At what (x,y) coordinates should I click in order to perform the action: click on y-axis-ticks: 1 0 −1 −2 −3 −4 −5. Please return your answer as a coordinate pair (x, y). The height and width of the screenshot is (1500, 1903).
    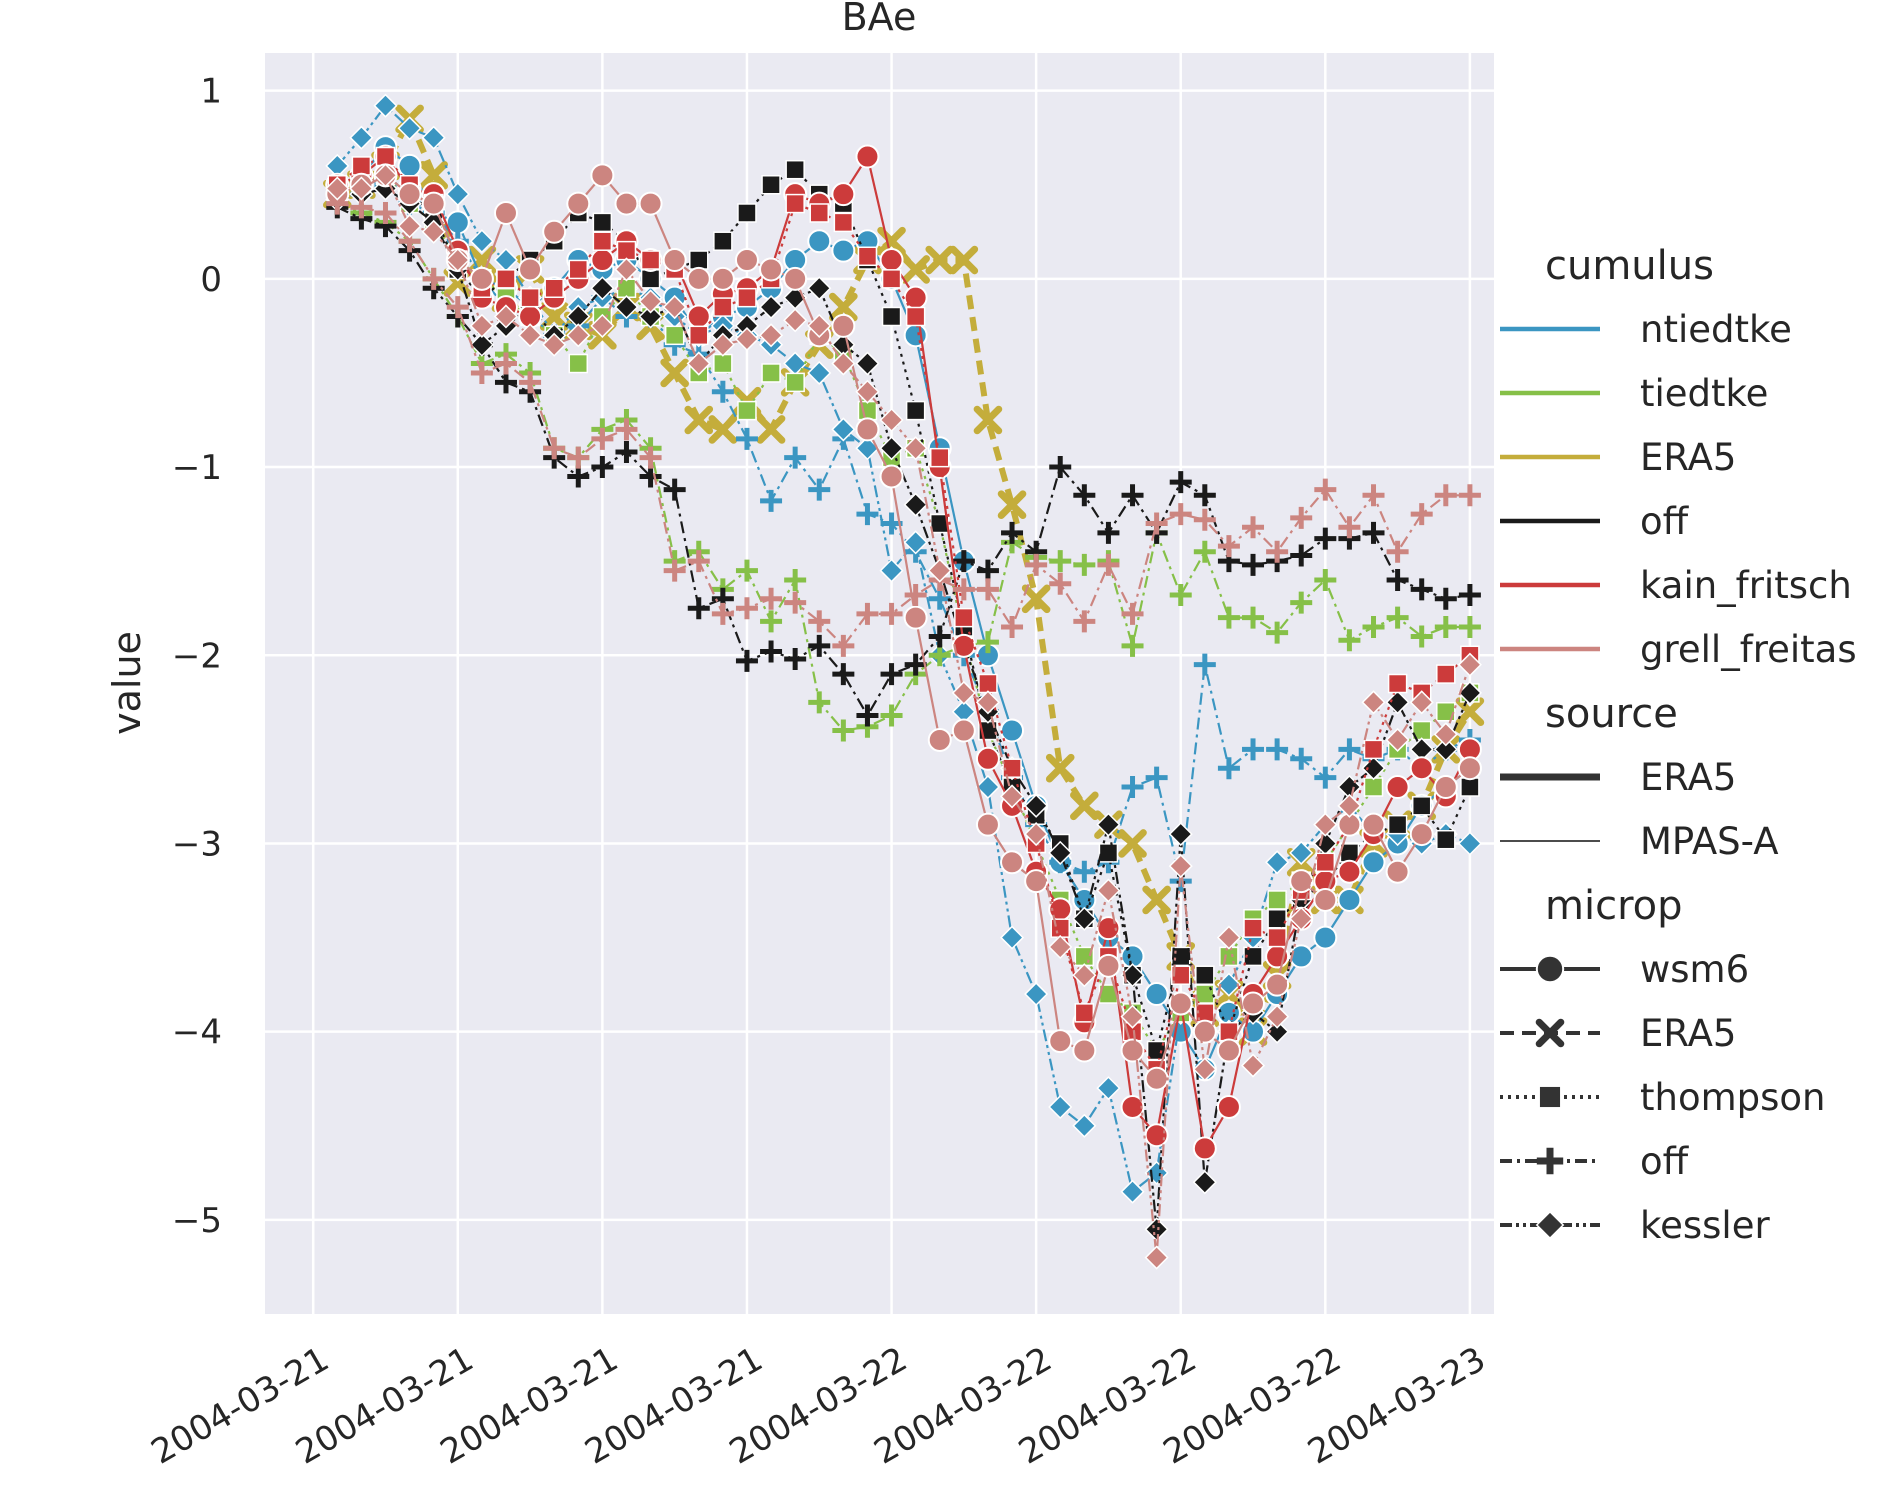
    Looking at the image, I should click on (197, 656).